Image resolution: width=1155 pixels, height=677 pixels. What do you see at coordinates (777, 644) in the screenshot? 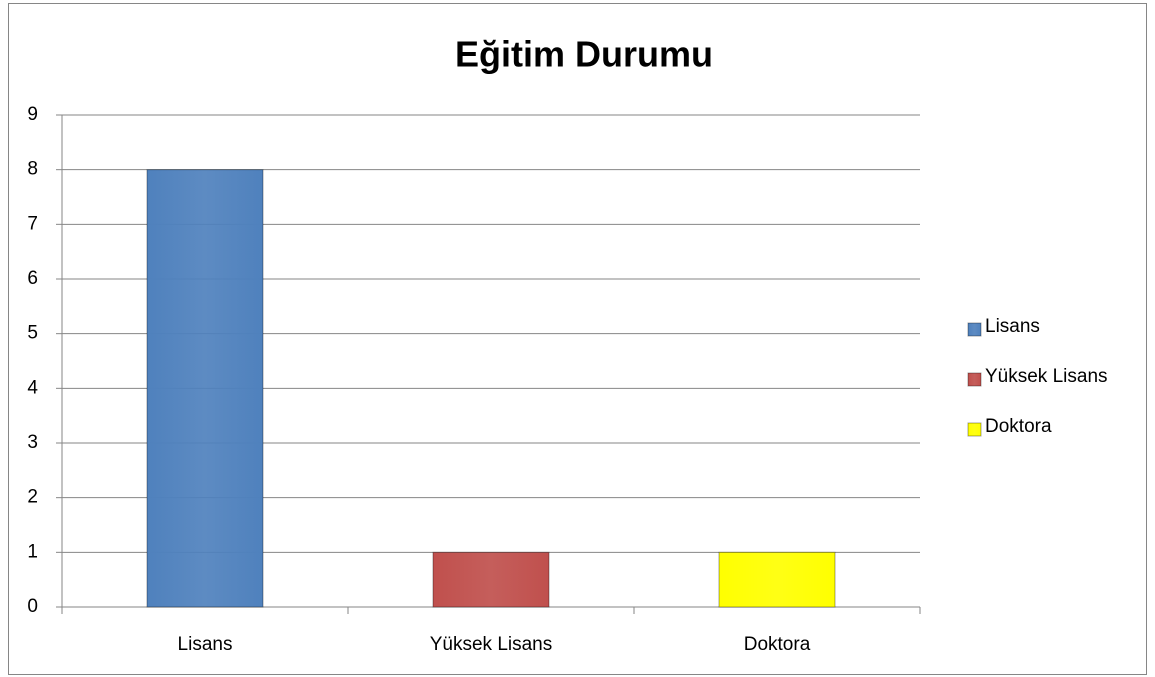
I see `x-tick-label: Doktora` at bounding box center [777, 644].